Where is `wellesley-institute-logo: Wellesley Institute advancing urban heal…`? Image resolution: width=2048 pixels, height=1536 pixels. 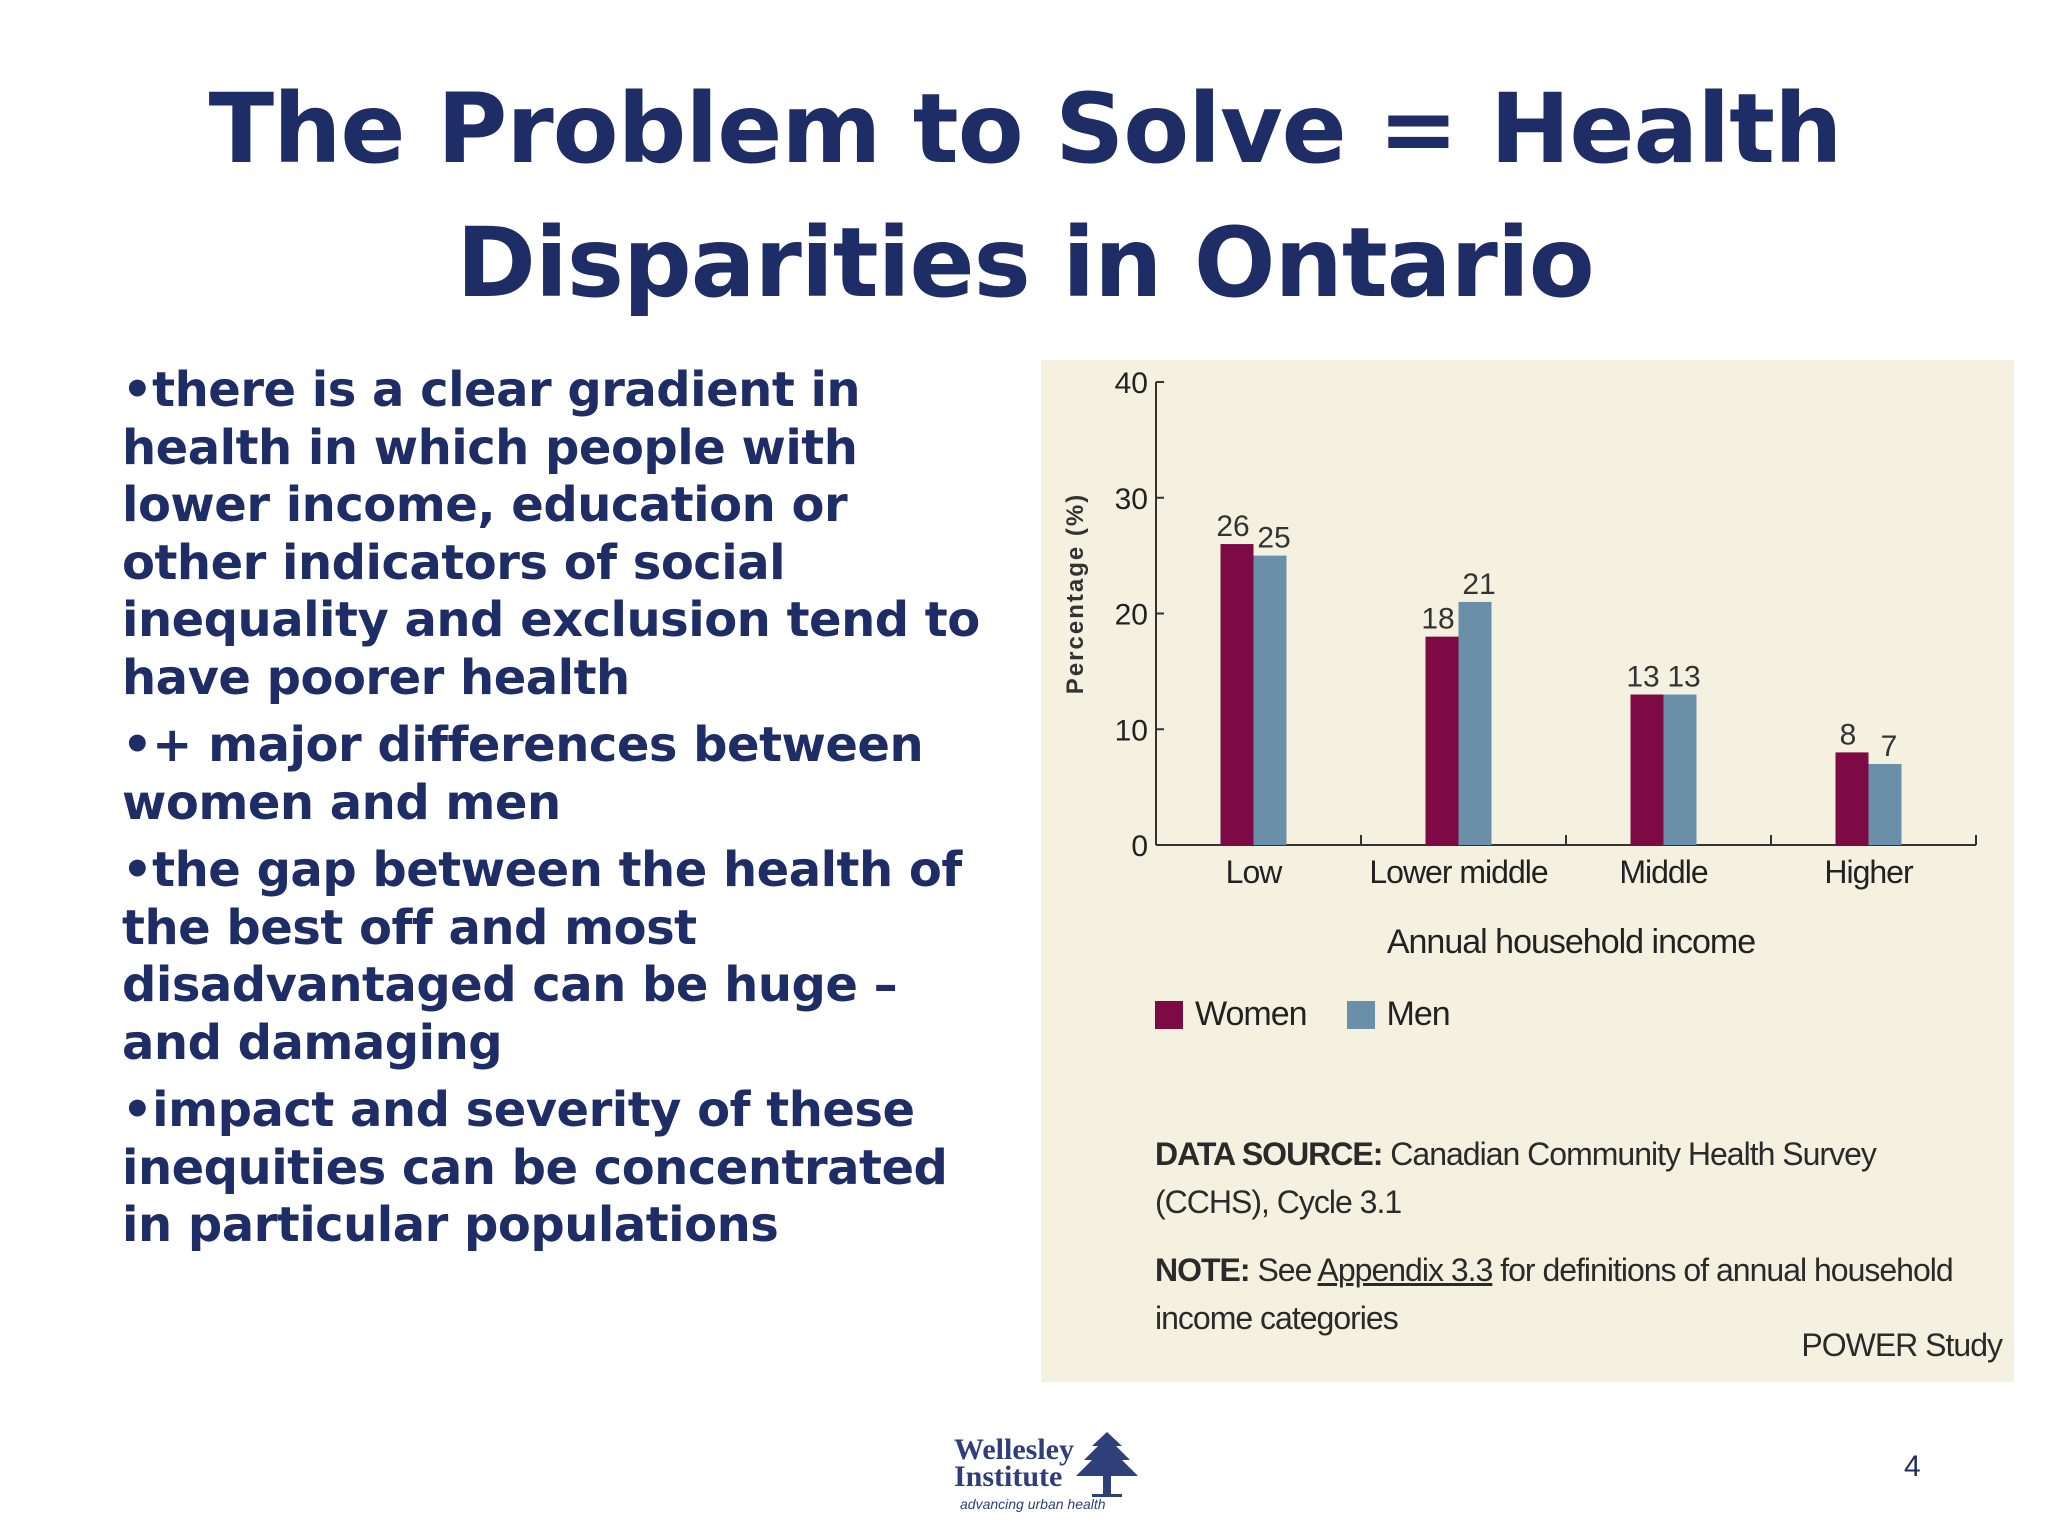
wellesley-institute-logo: Wellesley Institute advancing urban heal… is located at coordinates (1057, 1473).